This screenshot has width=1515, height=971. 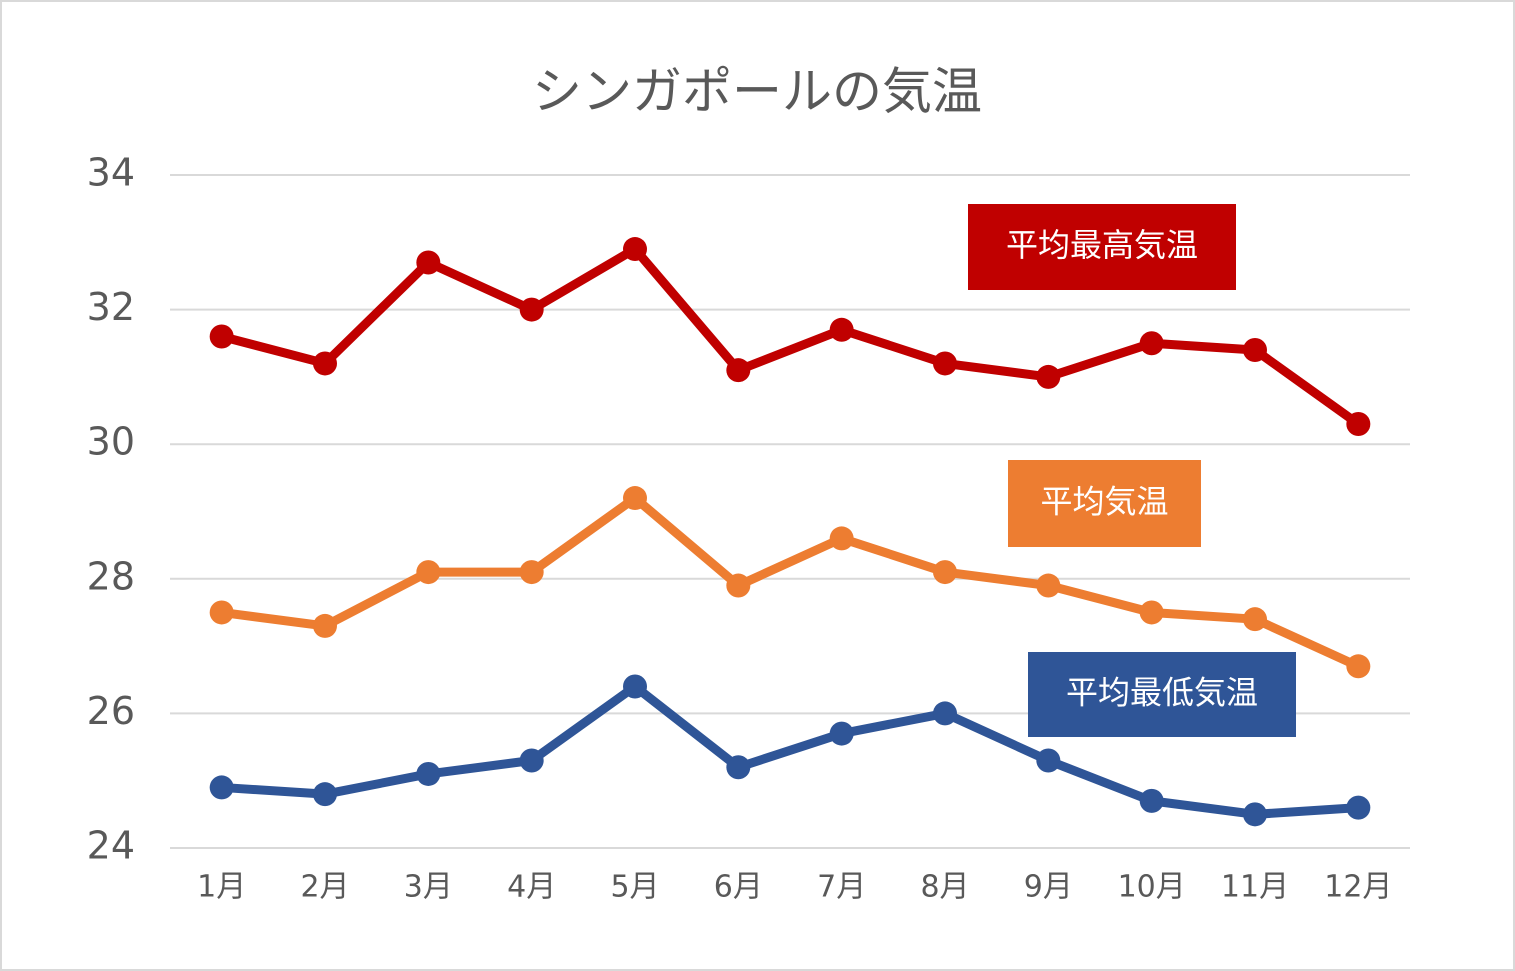 I want to click on legend-label: 平均最高気温, so click(x=1102, y=245).